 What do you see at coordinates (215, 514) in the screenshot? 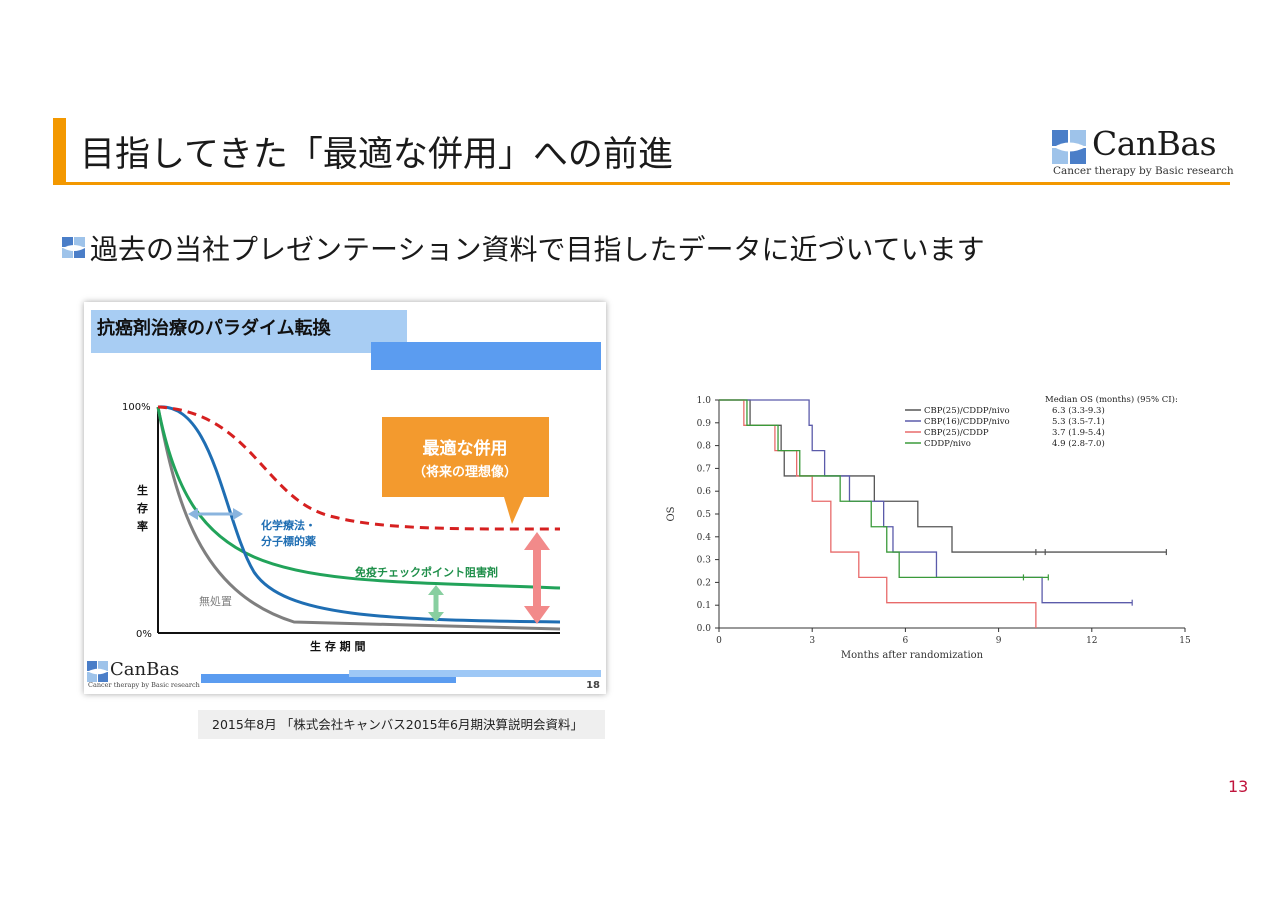
I see `shift-arrow-horizontal` at bounding box center [215, 514].